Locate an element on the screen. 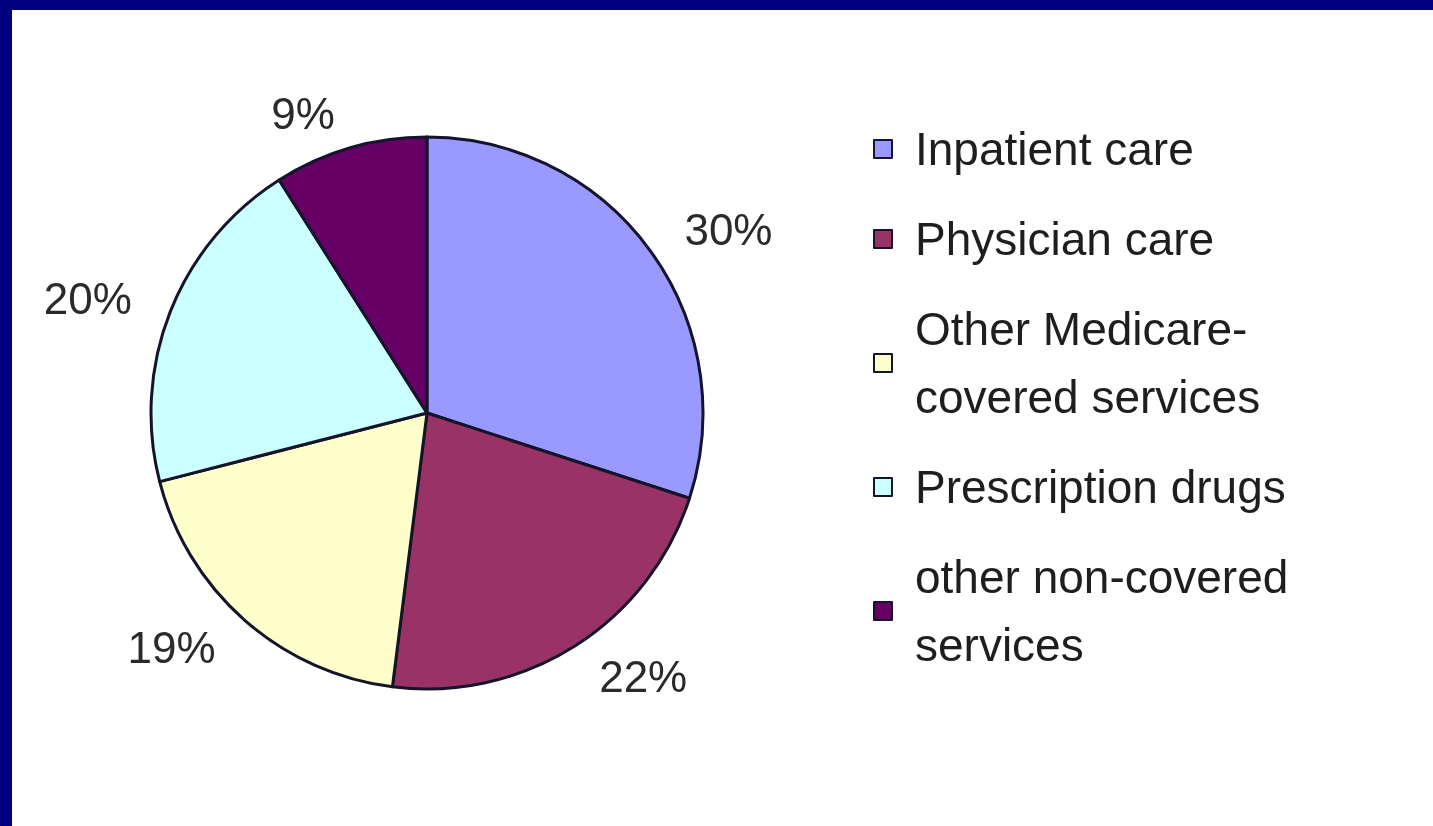 This screenshot has height=826, width=1433. data-label: 22% is located at coordinates (643, 676).